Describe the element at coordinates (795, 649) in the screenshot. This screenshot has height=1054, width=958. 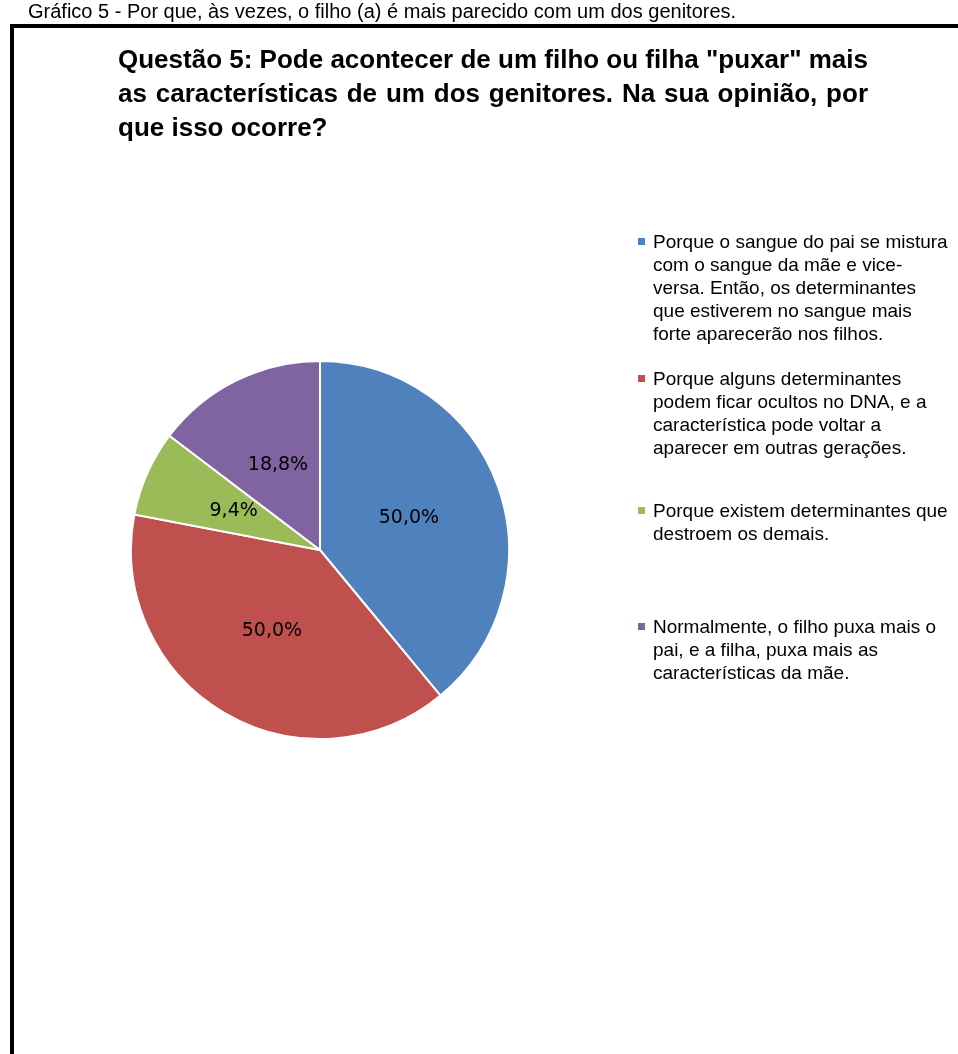
I see `legend-label: Normalmente, o filho puxa mais o pai, e a filha, puxa mais as características da mãe.` at that location.